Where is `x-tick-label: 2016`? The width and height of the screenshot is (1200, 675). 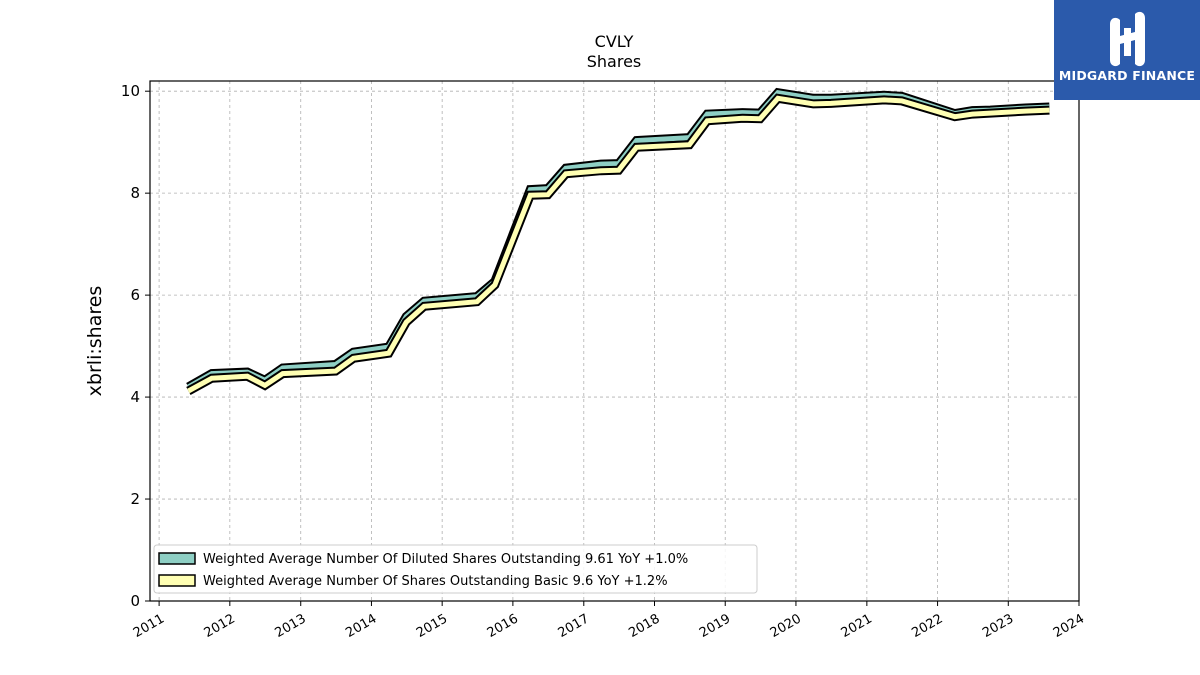
x-tick-label: 2016 is located at coordinates (503, 626).